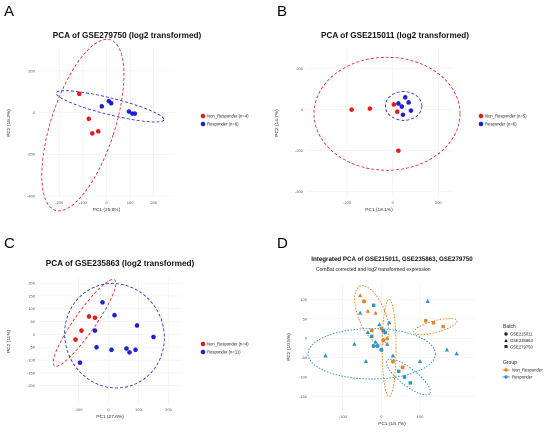  Describe the element at coordinates (9, 243) in the screenshot. I see `panel-letter-c: C` at that location.